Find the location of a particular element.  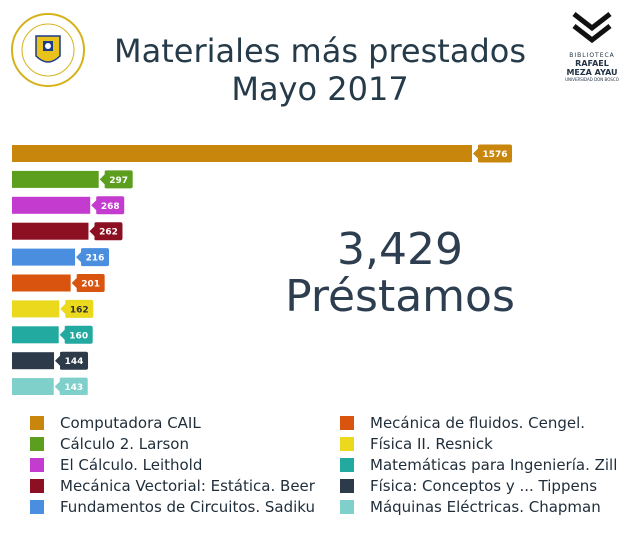

chart-title: Materiales más prestados Mayo 2017 is located at coordinates (320, 70).